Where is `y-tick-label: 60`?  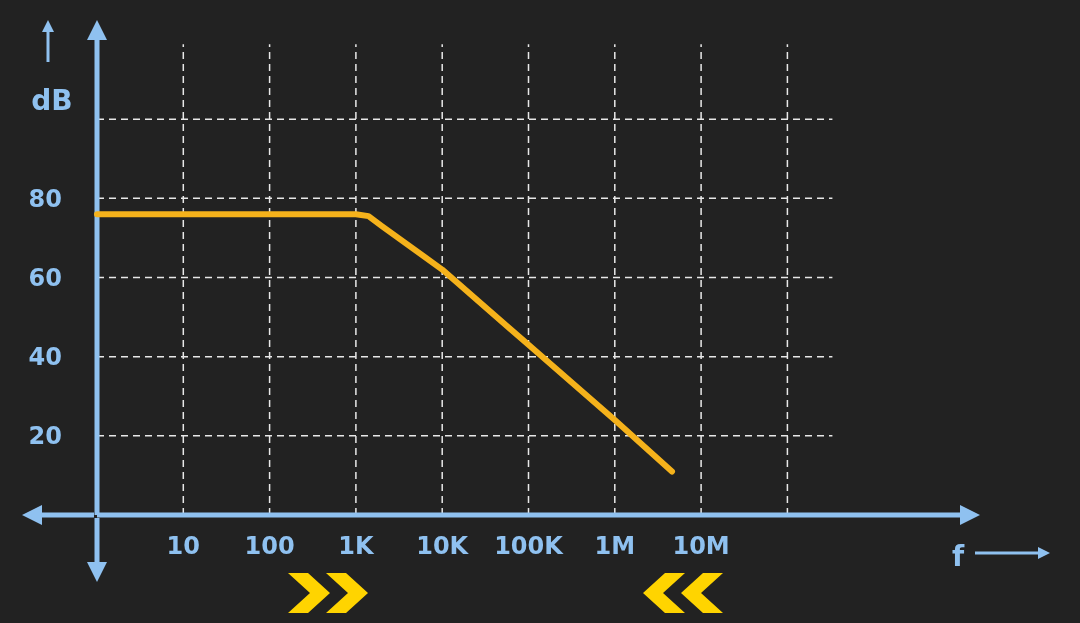
y-tick-label: 60 is located at coordinates (45, 277).